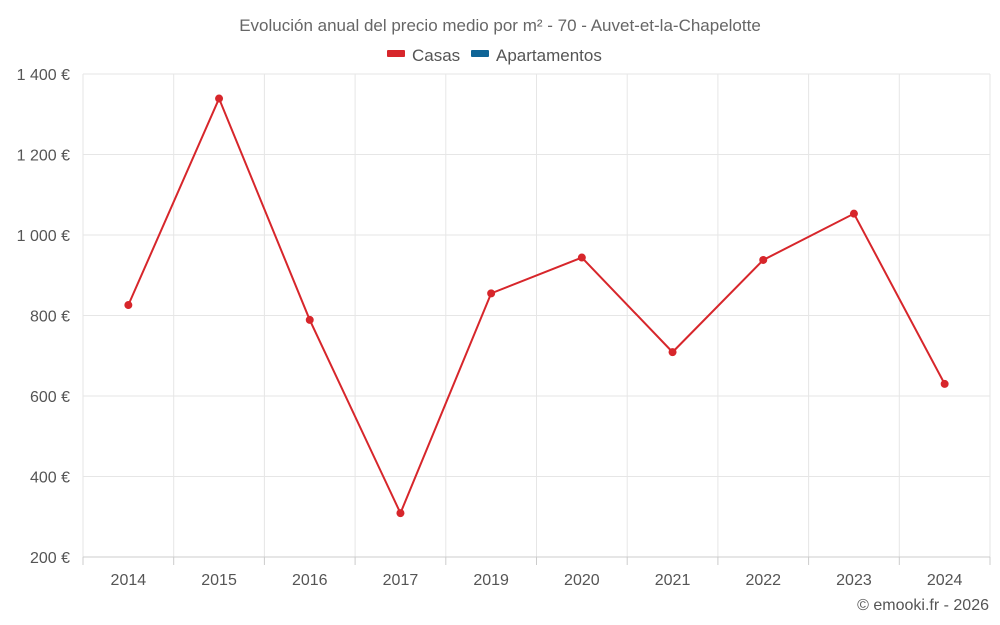  Describe the element at coordinates (43, 75) in the screenshot. I see `y-tick-label: 1 400 €` at that location.